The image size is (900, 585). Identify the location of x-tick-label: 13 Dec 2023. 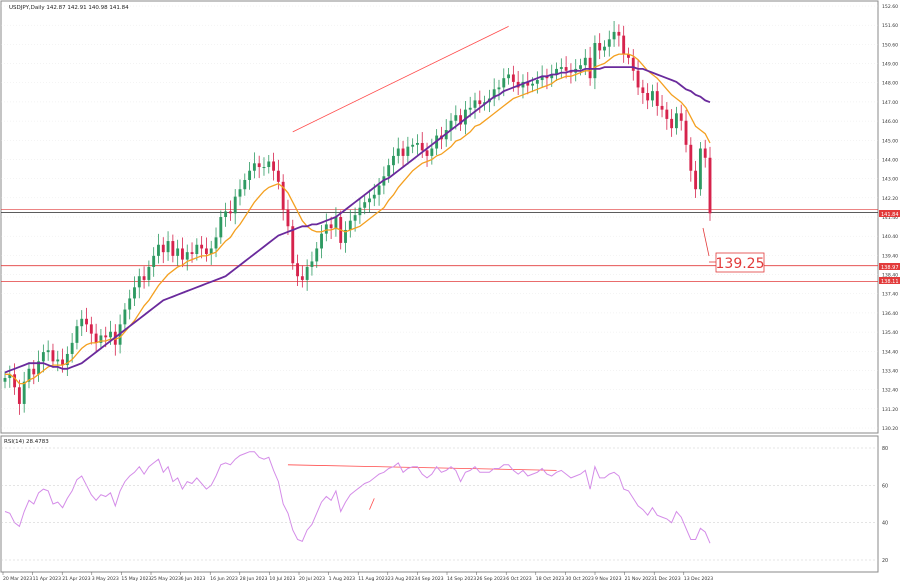
(698, 579).